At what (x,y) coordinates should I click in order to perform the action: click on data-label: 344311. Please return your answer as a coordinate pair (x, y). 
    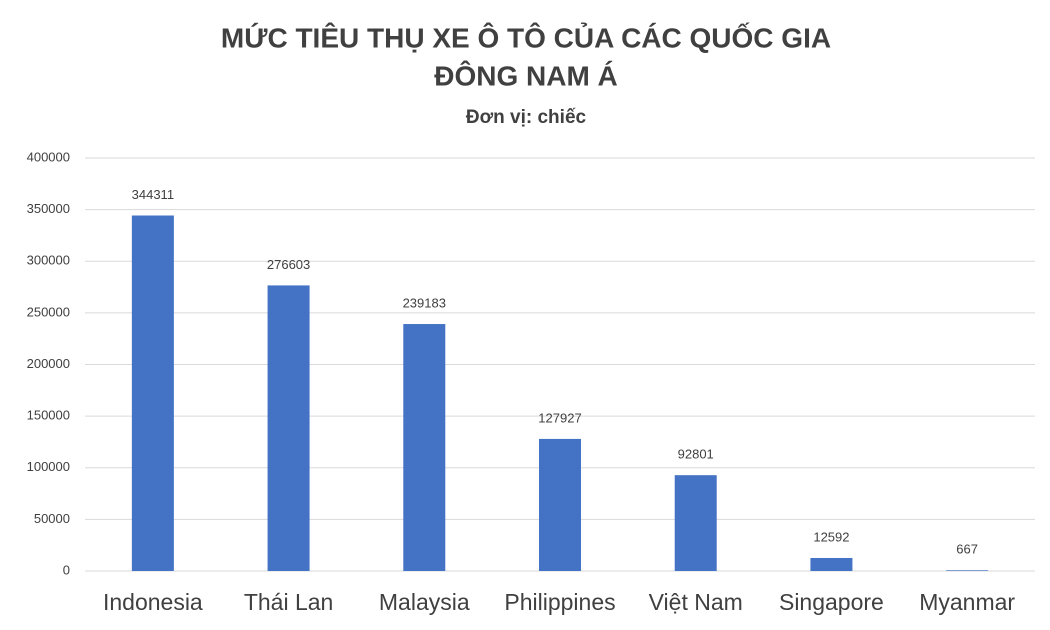
    Looking at the image, I should click on (153, 194).